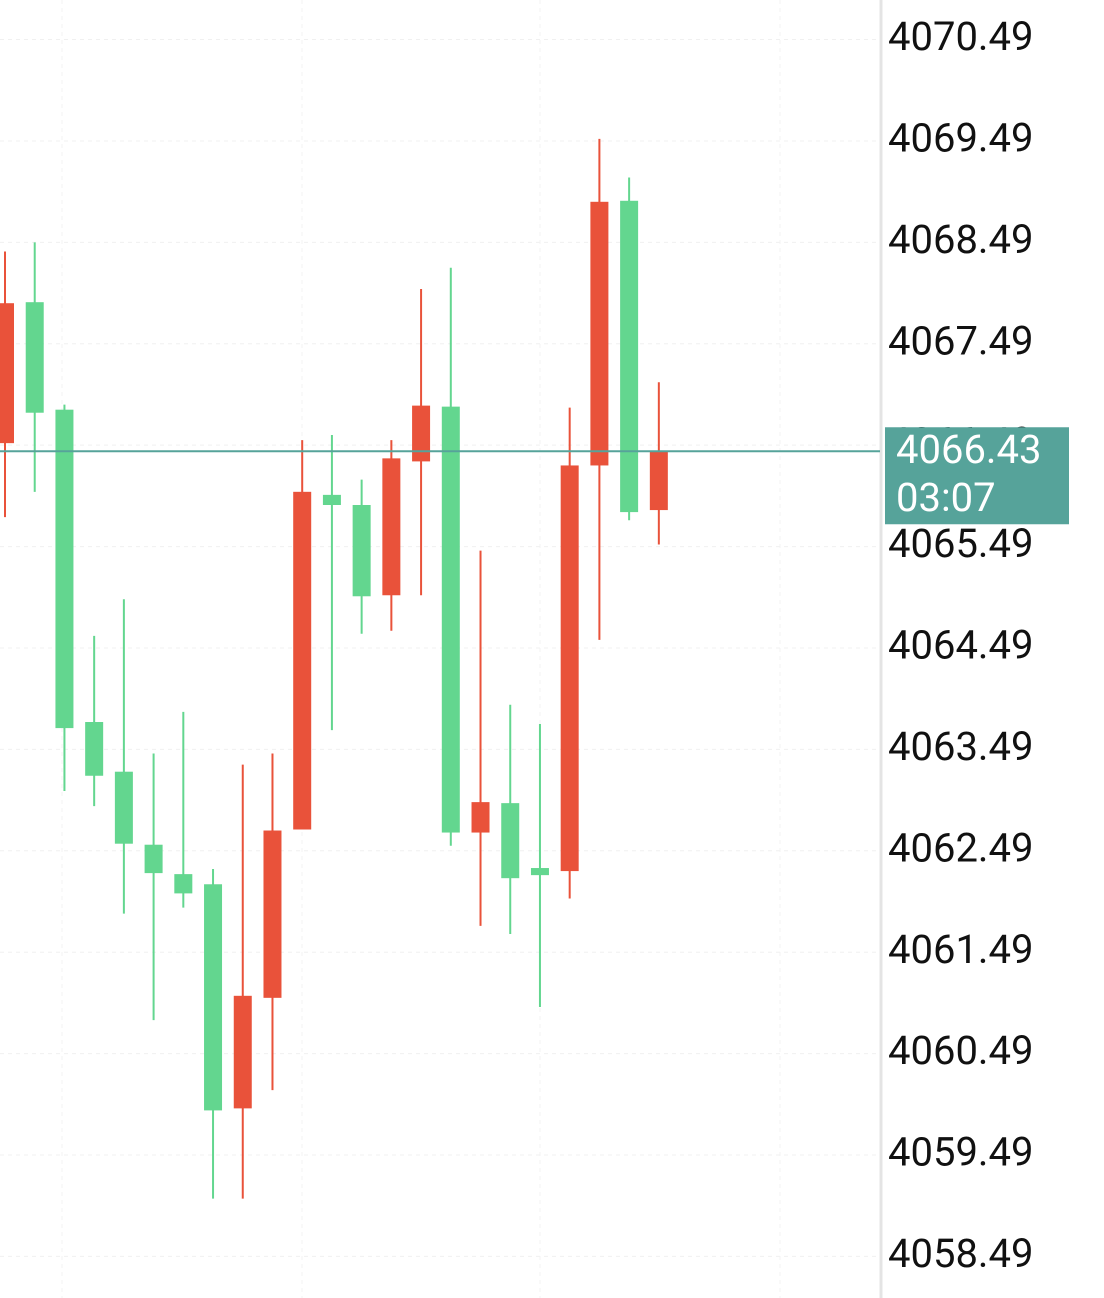 Image resolution: width=1104 pixels, height=1298 pixels. What do you see at coordinates (960, 543) in the screenshot?
I see `y-tick-label: 4065.49` at bounding box center [960, 543].